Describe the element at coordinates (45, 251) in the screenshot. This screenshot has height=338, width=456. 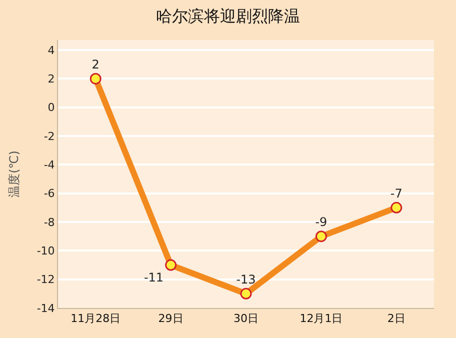
I see `y-tick-label: -10` at that location.